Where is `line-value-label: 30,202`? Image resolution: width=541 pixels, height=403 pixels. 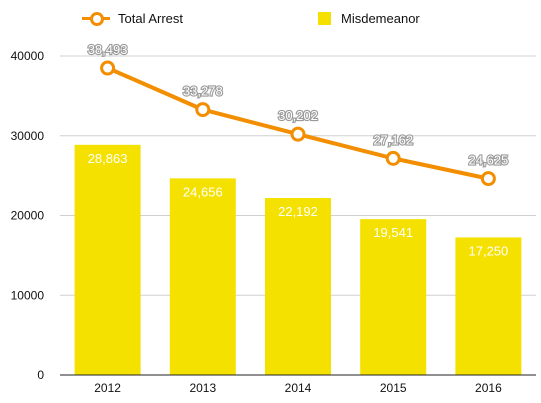
line-value-label: 30,202 is located at coordinates (298, 115).